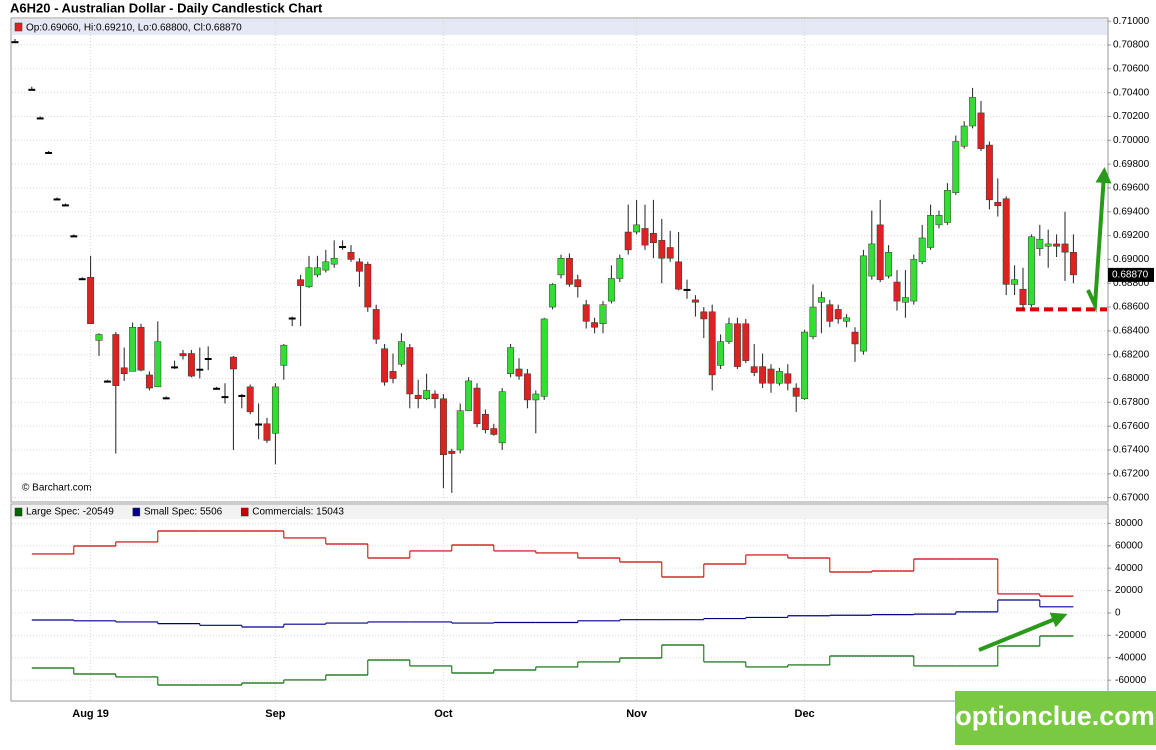  What do you see at coordinates (1131, 140) in the screenshot?
I see `y-tick-label: 0.70000` at bounding box center [1131, 140].